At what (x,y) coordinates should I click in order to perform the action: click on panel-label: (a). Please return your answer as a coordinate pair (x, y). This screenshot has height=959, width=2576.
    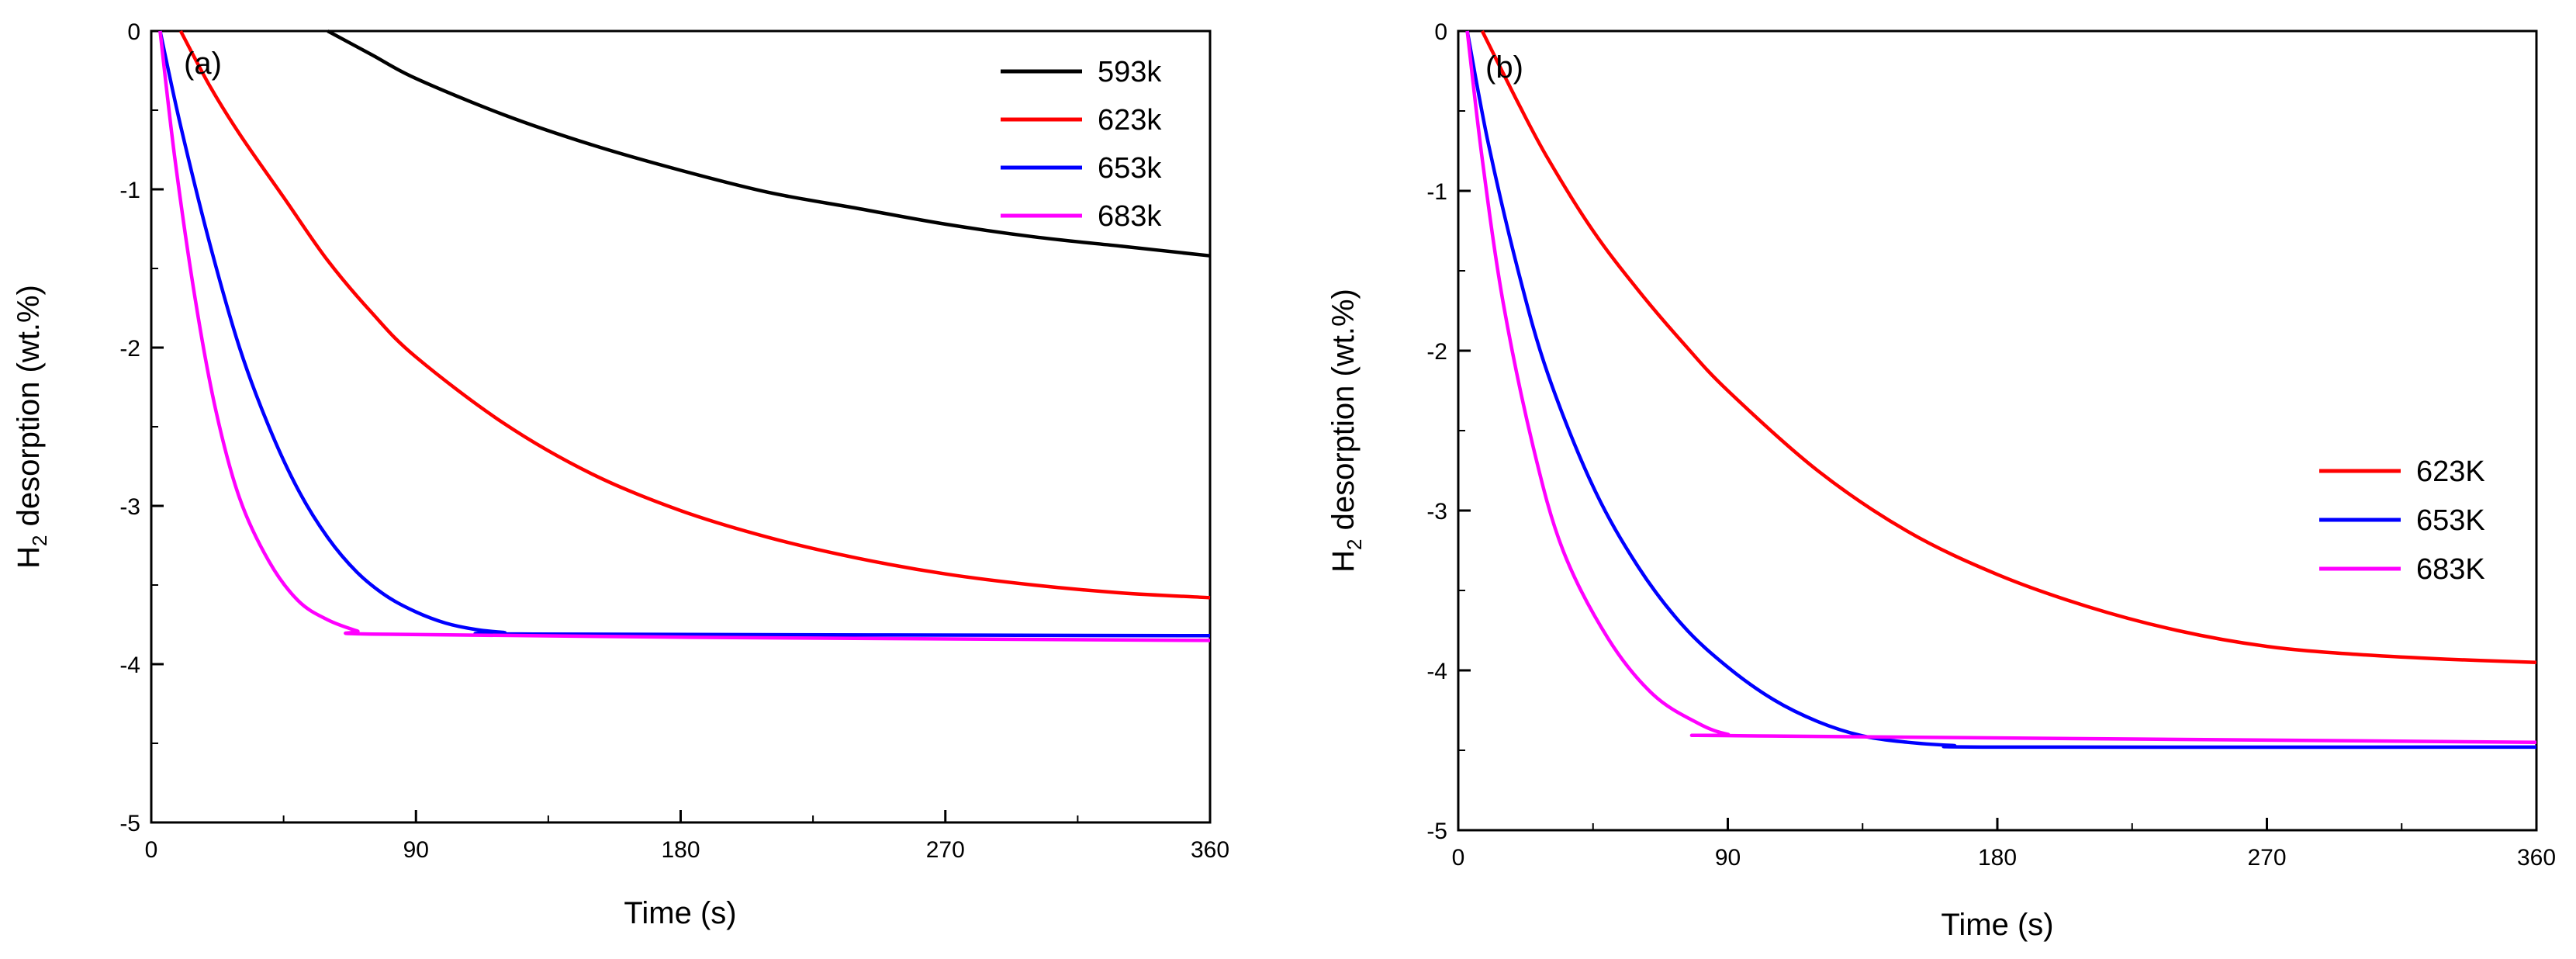
    Looking at the image, I should click on (203, 64).